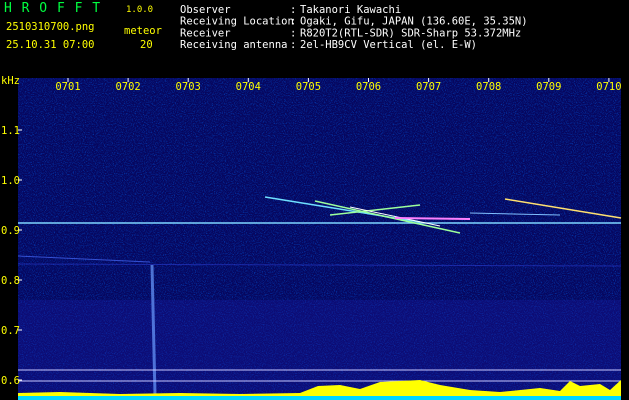 The image size is (629, 400). I want to click on y-tick-label: 0.9, so click(10, 231).